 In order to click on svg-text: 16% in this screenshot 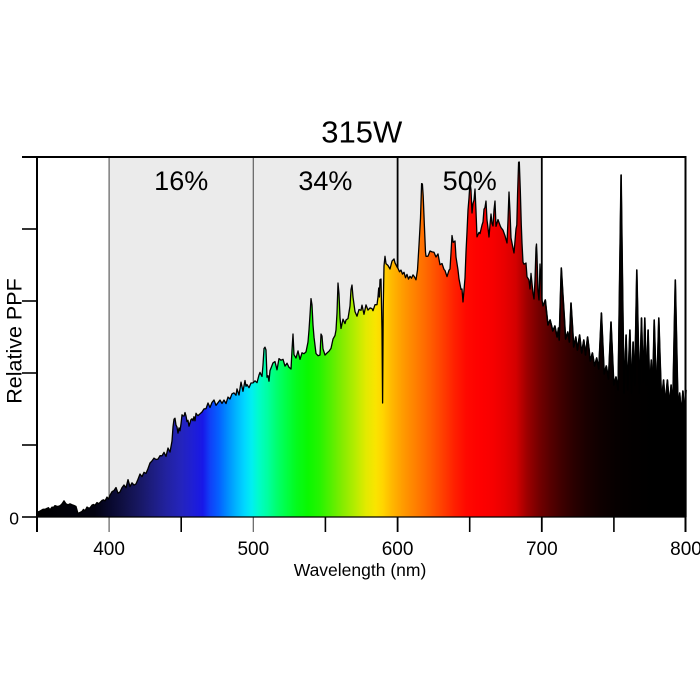, I will do `click(181, 181)`.